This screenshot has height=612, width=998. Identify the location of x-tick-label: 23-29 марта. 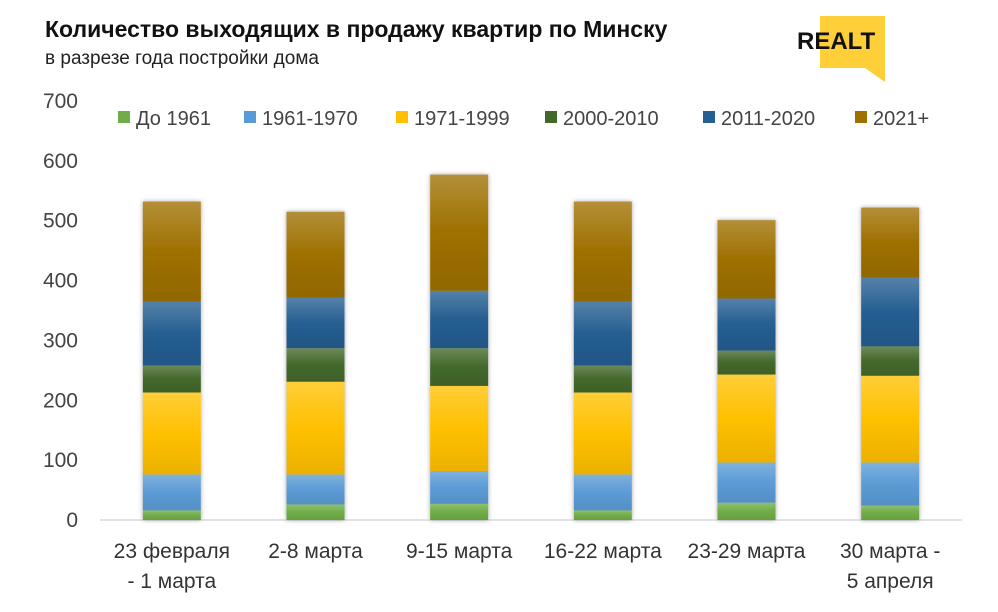
(747, 551).